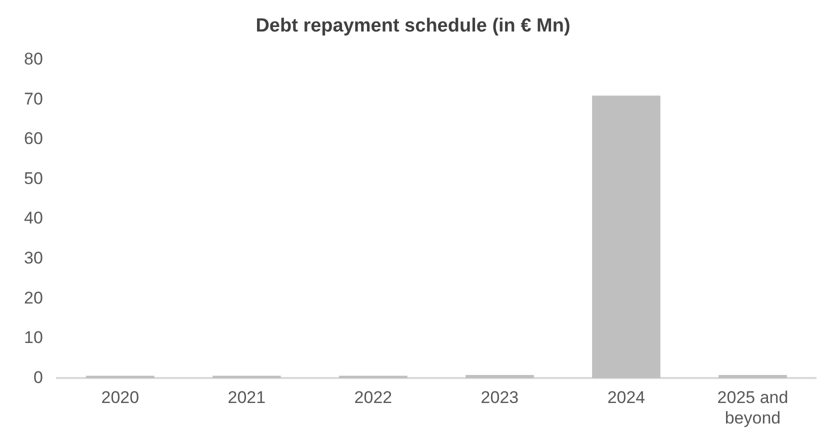  I want to click on y-tick-label: 40, so click(33, 218).